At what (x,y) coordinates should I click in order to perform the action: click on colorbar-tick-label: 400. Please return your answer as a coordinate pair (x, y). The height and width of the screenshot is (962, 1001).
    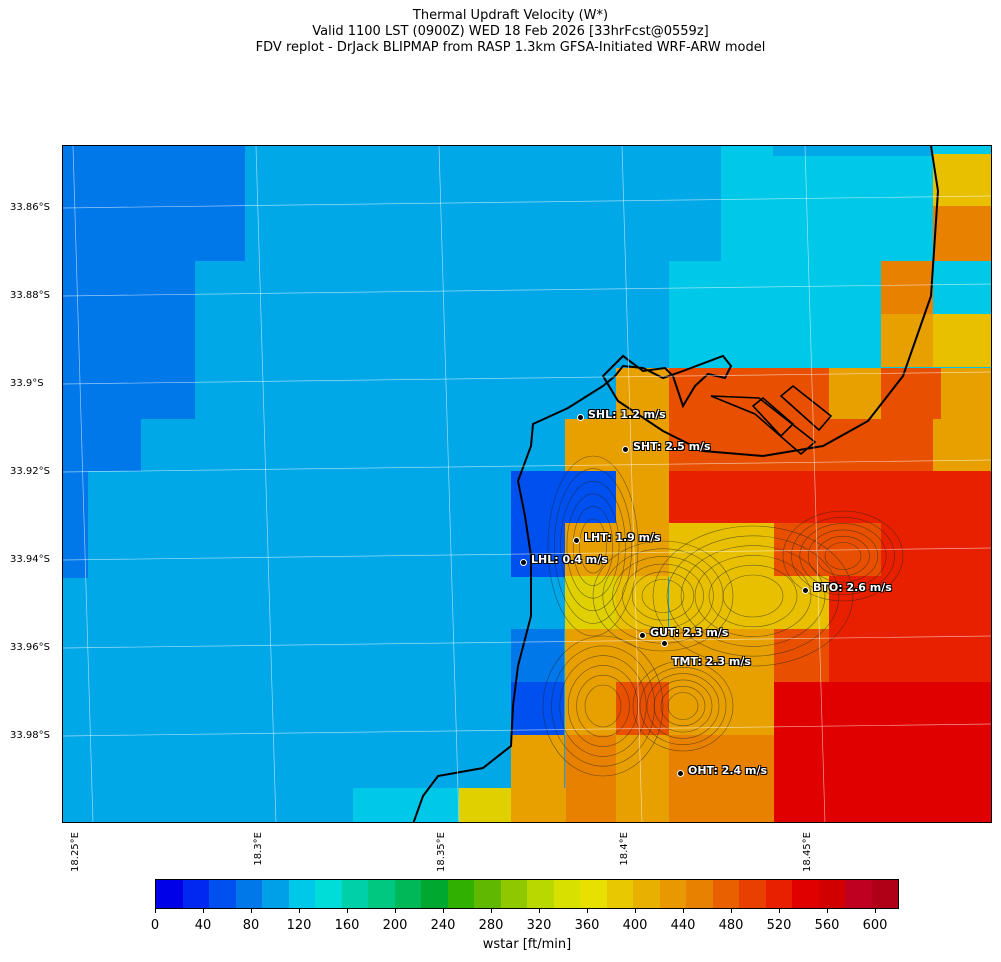
    Looking at the image, I should click on (635, 925).